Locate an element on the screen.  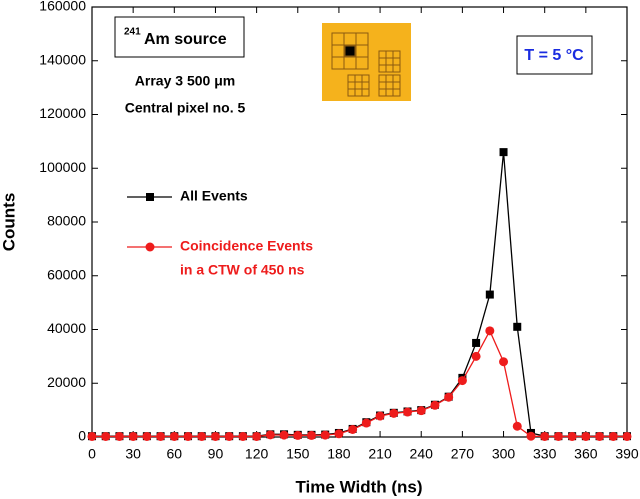
x-tick-label: 90 is located at coordinates (216, 454).